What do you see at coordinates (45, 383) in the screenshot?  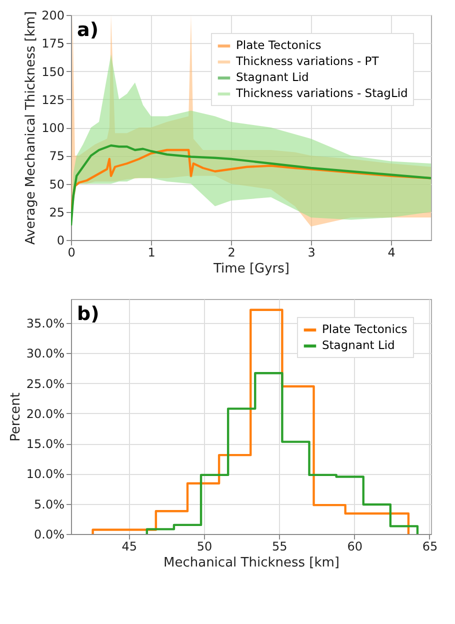 I see `y-tick-label: 25.0%` at bounding box center [45, 383].